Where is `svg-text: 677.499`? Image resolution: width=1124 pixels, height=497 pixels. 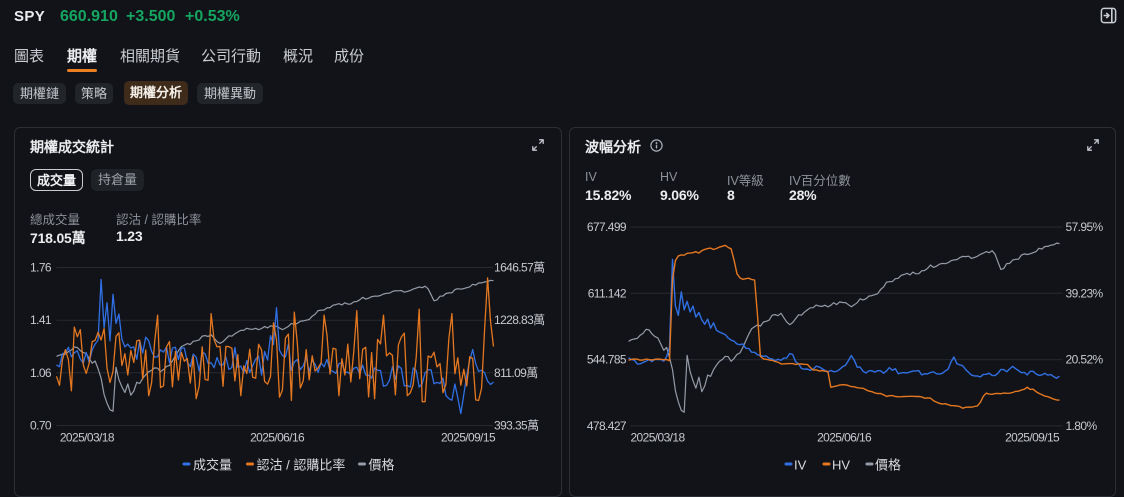
svg-text: 677.499 is located at coordinates (607, 227).